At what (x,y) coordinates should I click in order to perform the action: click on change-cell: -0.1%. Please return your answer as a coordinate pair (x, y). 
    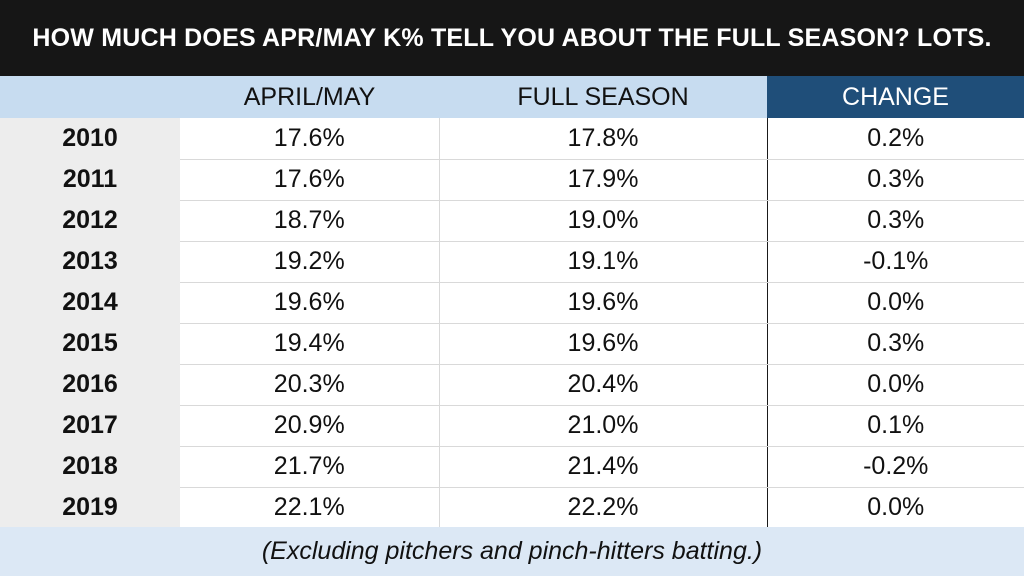
    Looking at the image, I should click on (895, 262).